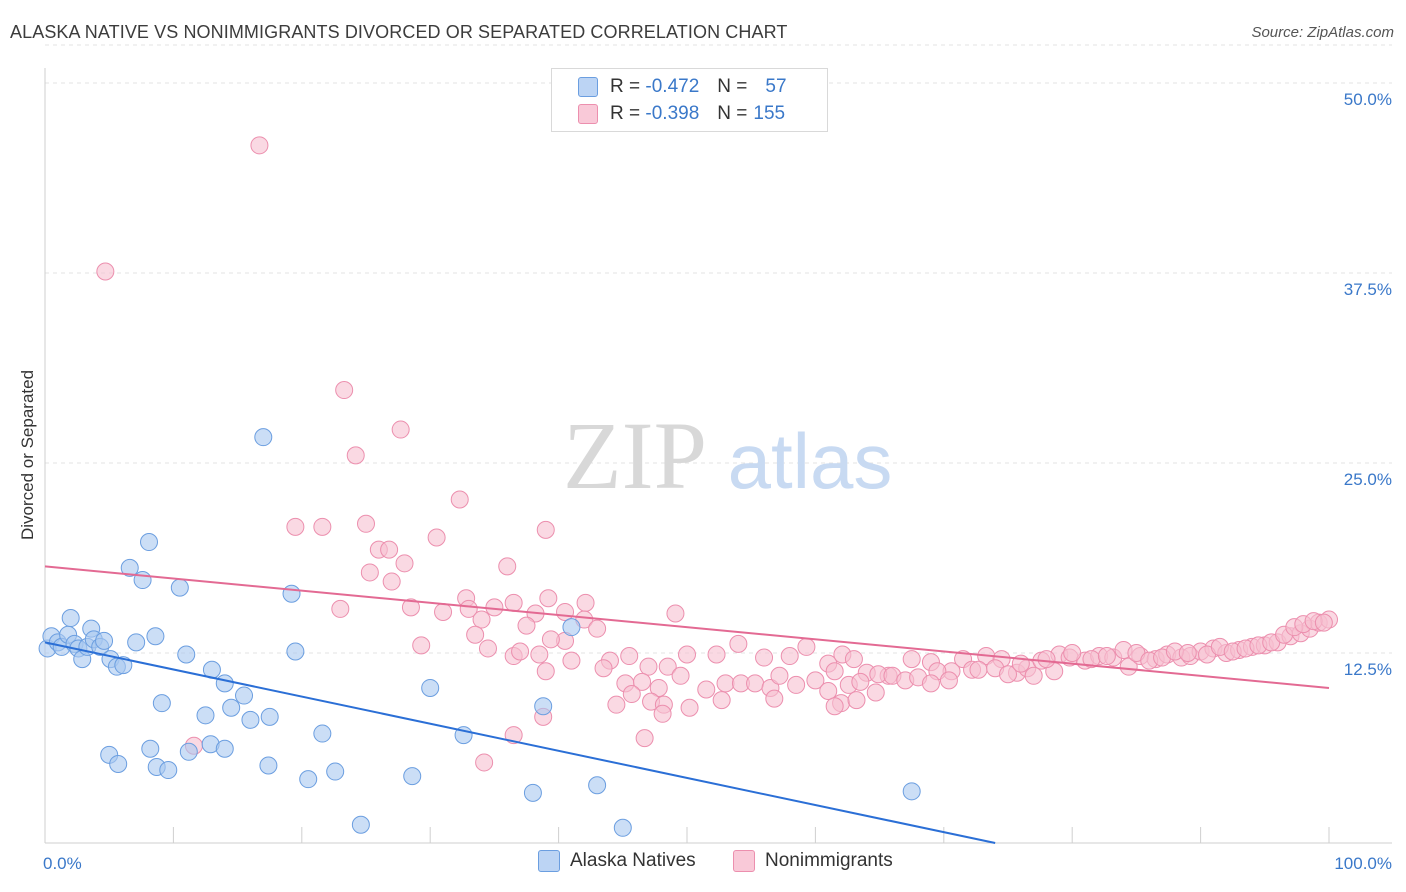 This screenshot has width=1406, height=892. Describe the element at coordinates (810, 461) in the screenshot. I see `watermark-atlas: atlas` at that location.